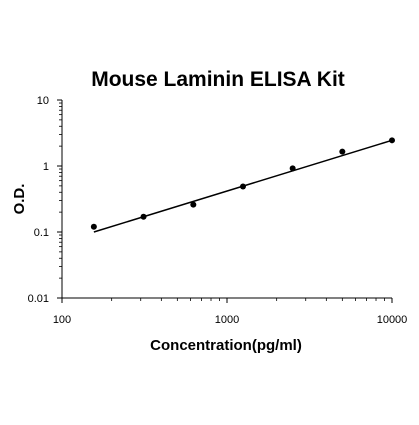  What do you see at coordinates (46, 167) in the screenshot?
I see `y-tick-label: 1` at bounding box center [46, 167].